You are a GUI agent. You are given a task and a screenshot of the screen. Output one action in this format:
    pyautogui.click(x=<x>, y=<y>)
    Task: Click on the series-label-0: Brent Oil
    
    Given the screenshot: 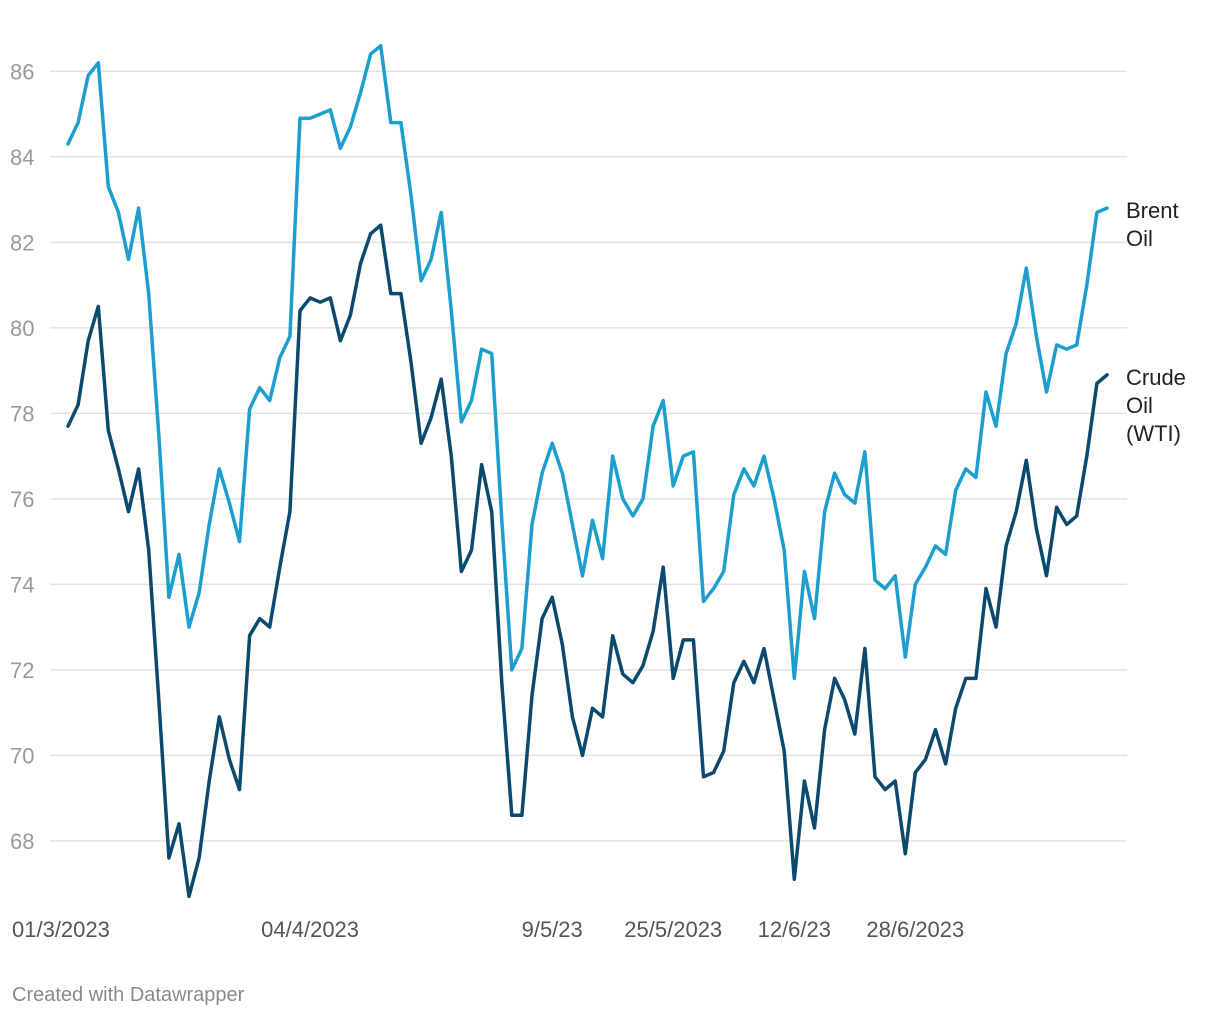 What is the action you would take?
    pyautogui.click(x=1152, y=224)
    